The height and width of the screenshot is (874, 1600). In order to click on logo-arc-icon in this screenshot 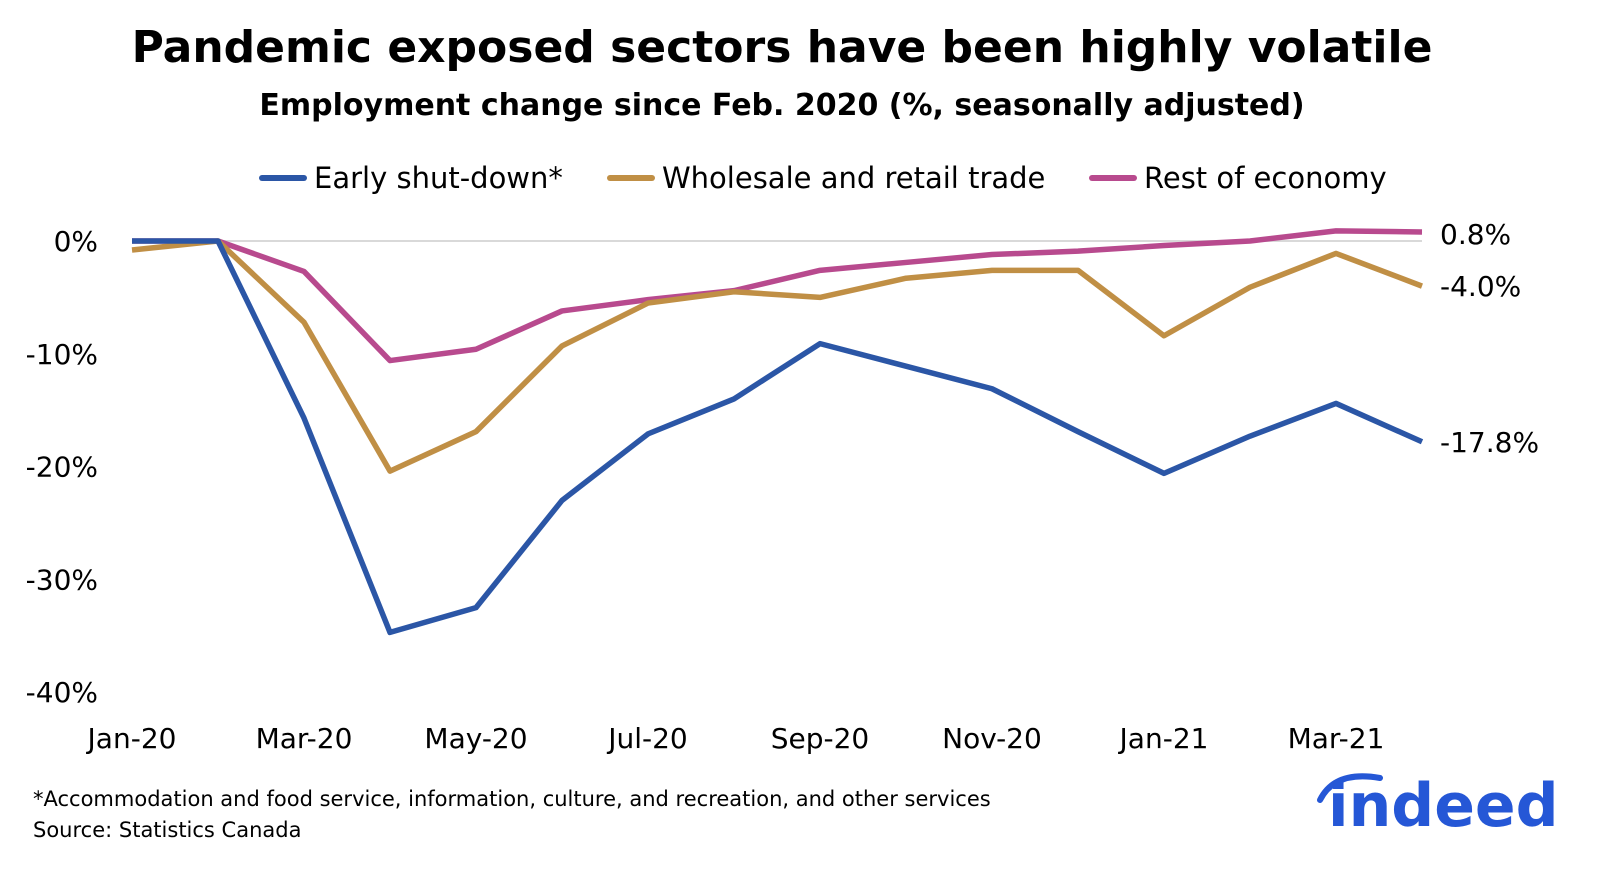, I will do `click(1350, 788)`.